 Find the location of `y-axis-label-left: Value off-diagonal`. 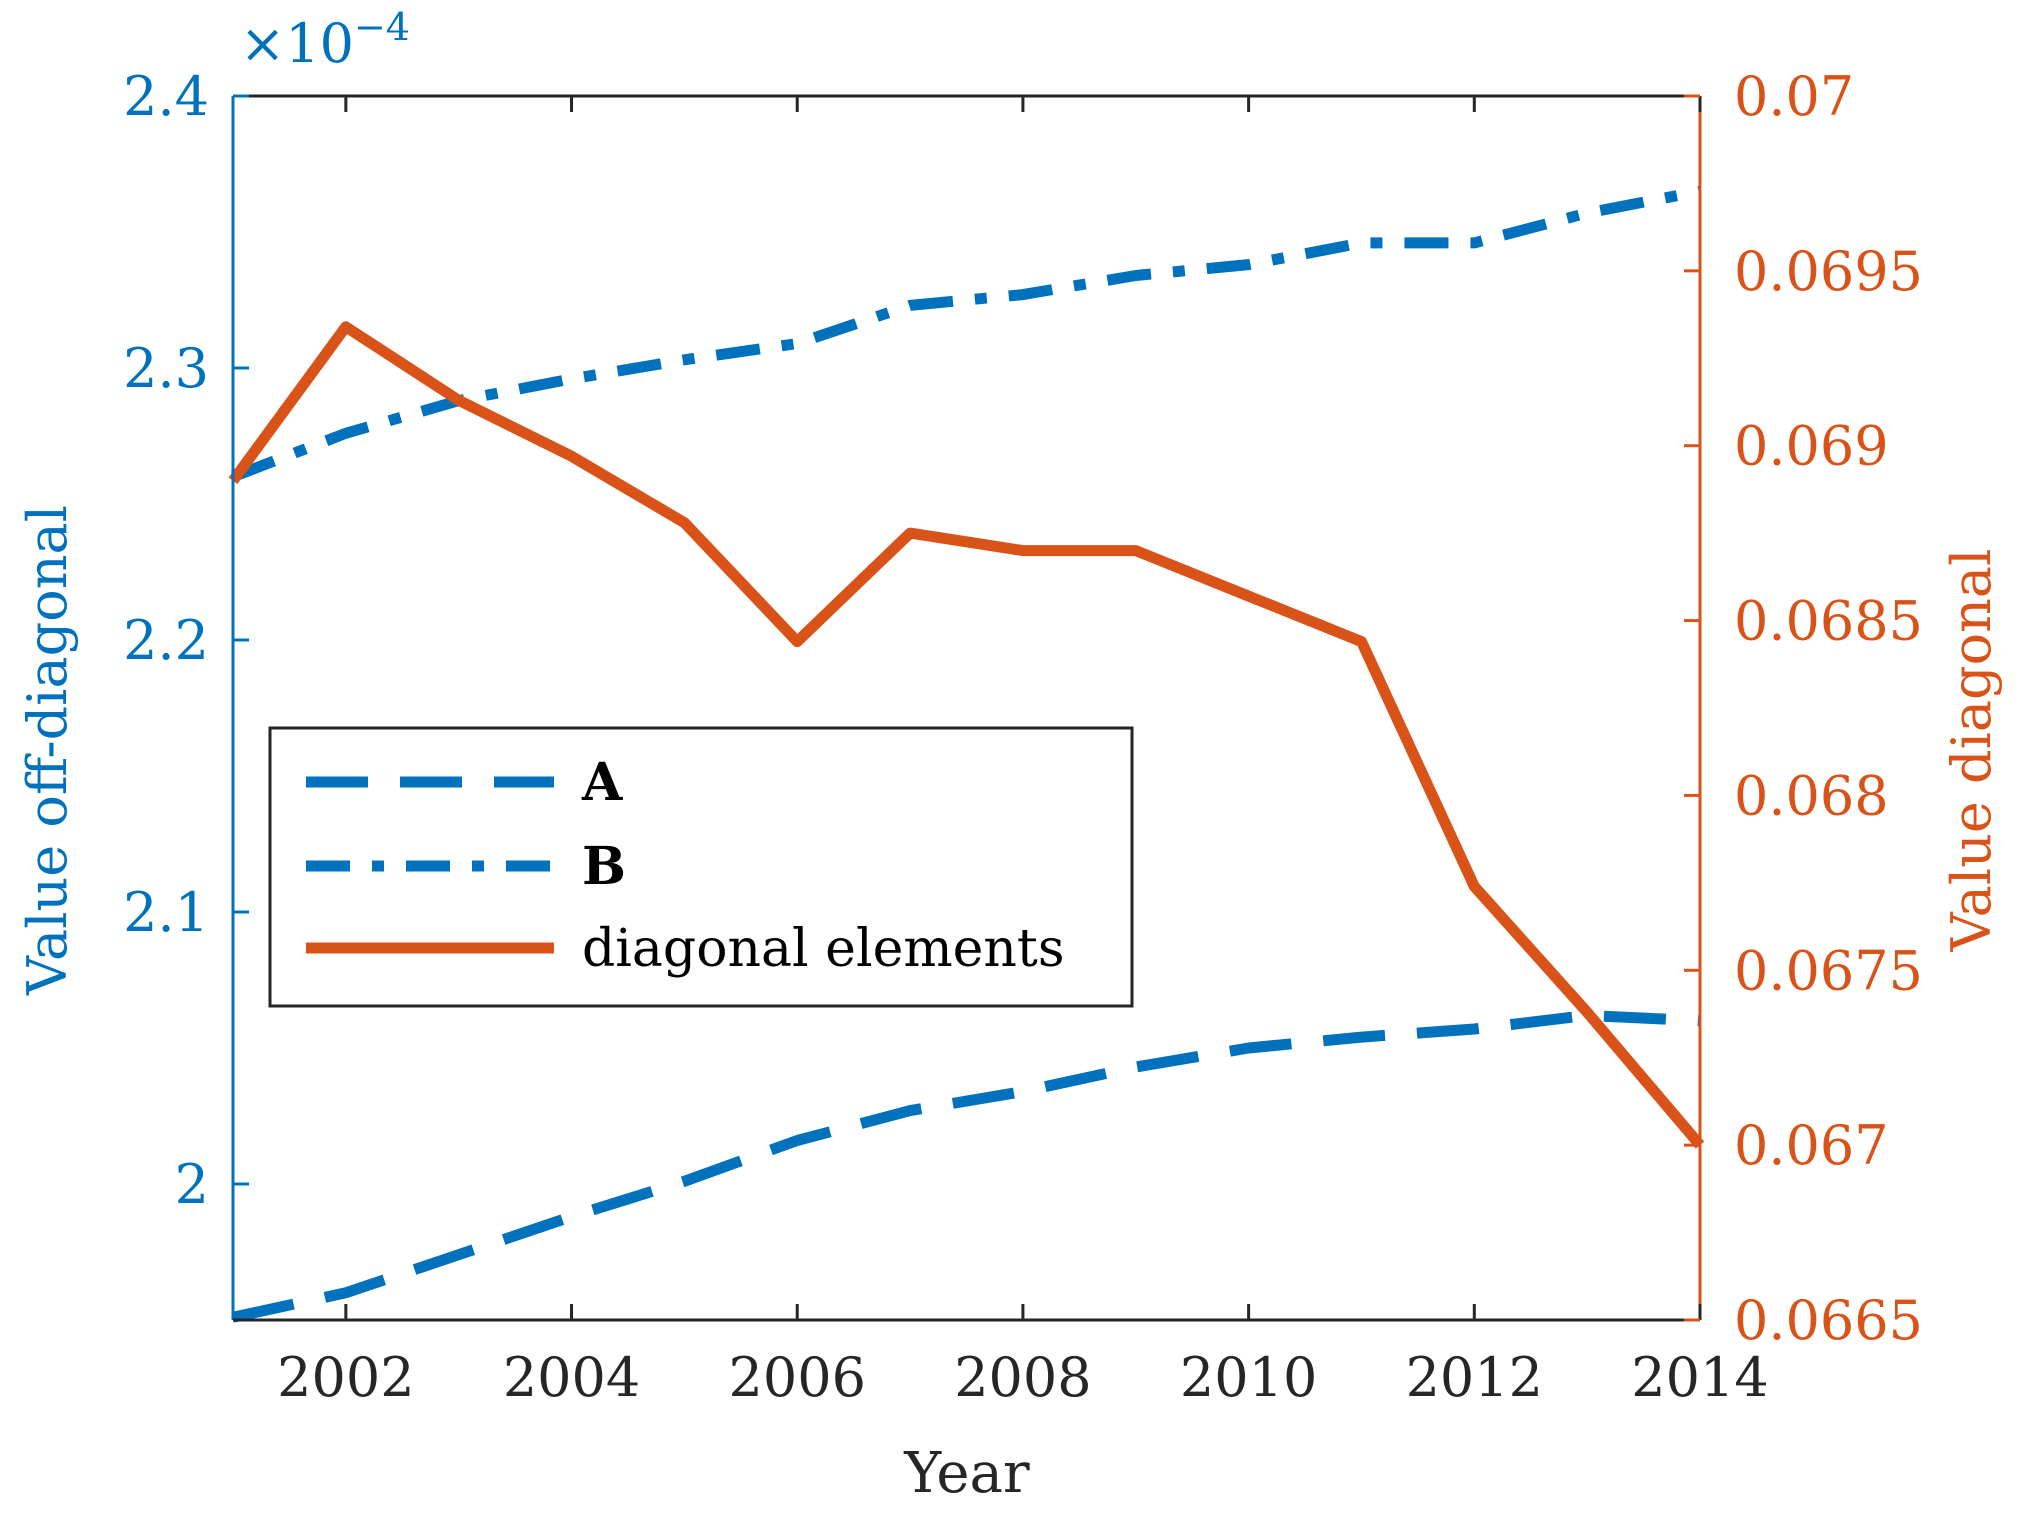

y-axis-label-left: Value off-diagonal is located at coordinates (47, 750).